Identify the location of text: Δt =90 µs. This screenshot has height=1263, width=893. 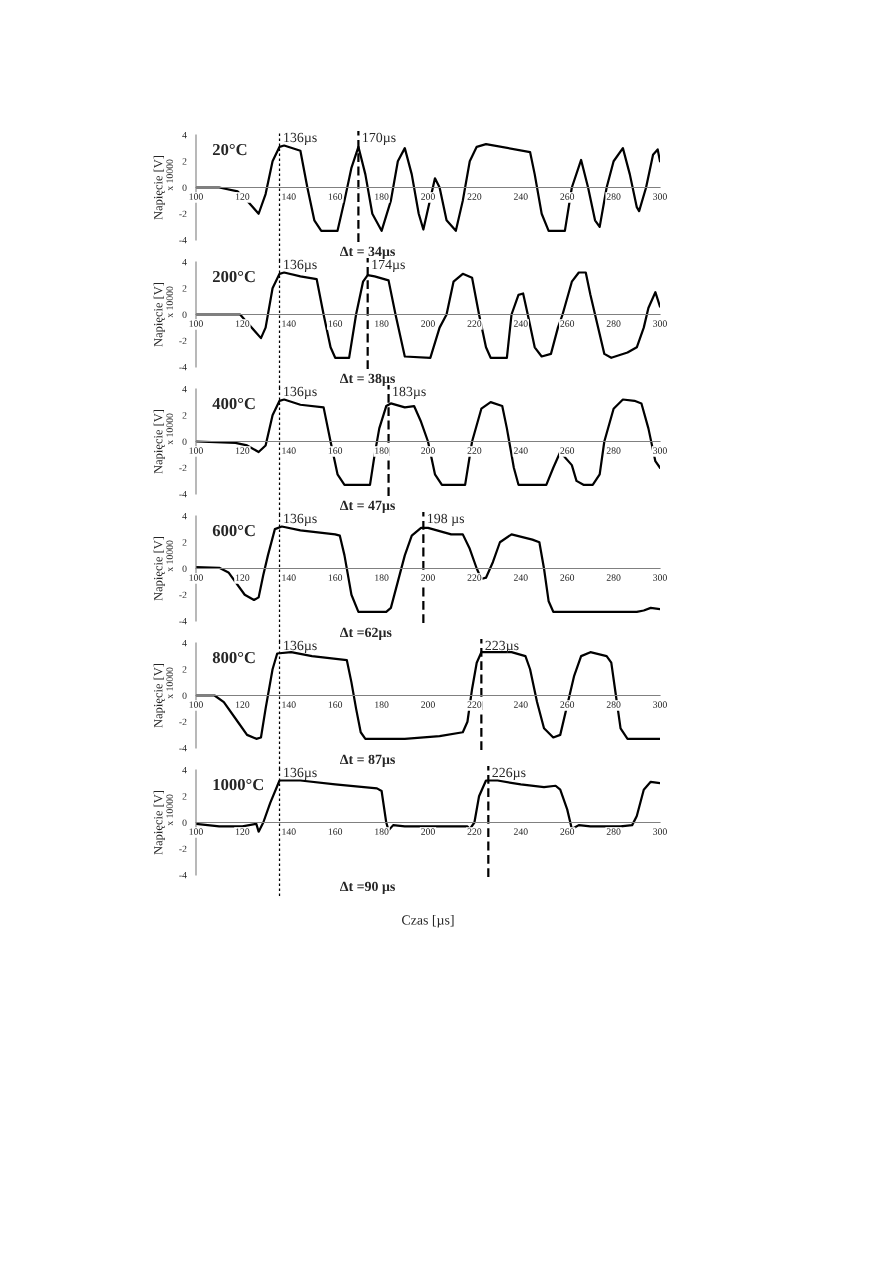
(367, 887).